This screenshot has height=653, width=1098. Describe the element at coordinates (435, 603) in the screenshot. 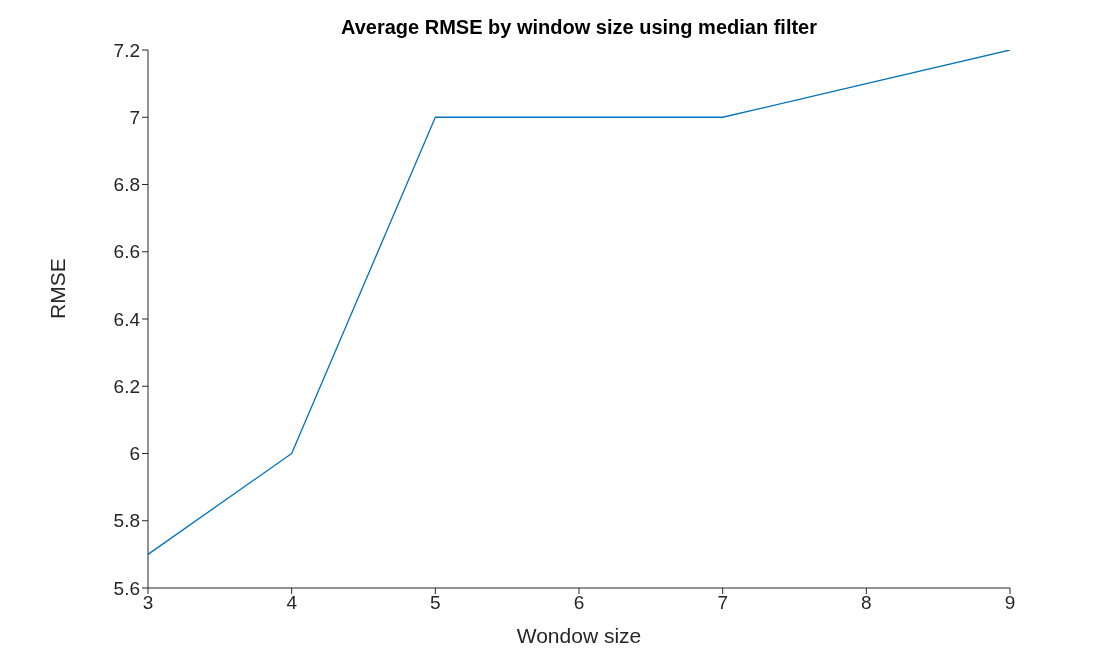

I see `x-tick-label: 5` at that location.